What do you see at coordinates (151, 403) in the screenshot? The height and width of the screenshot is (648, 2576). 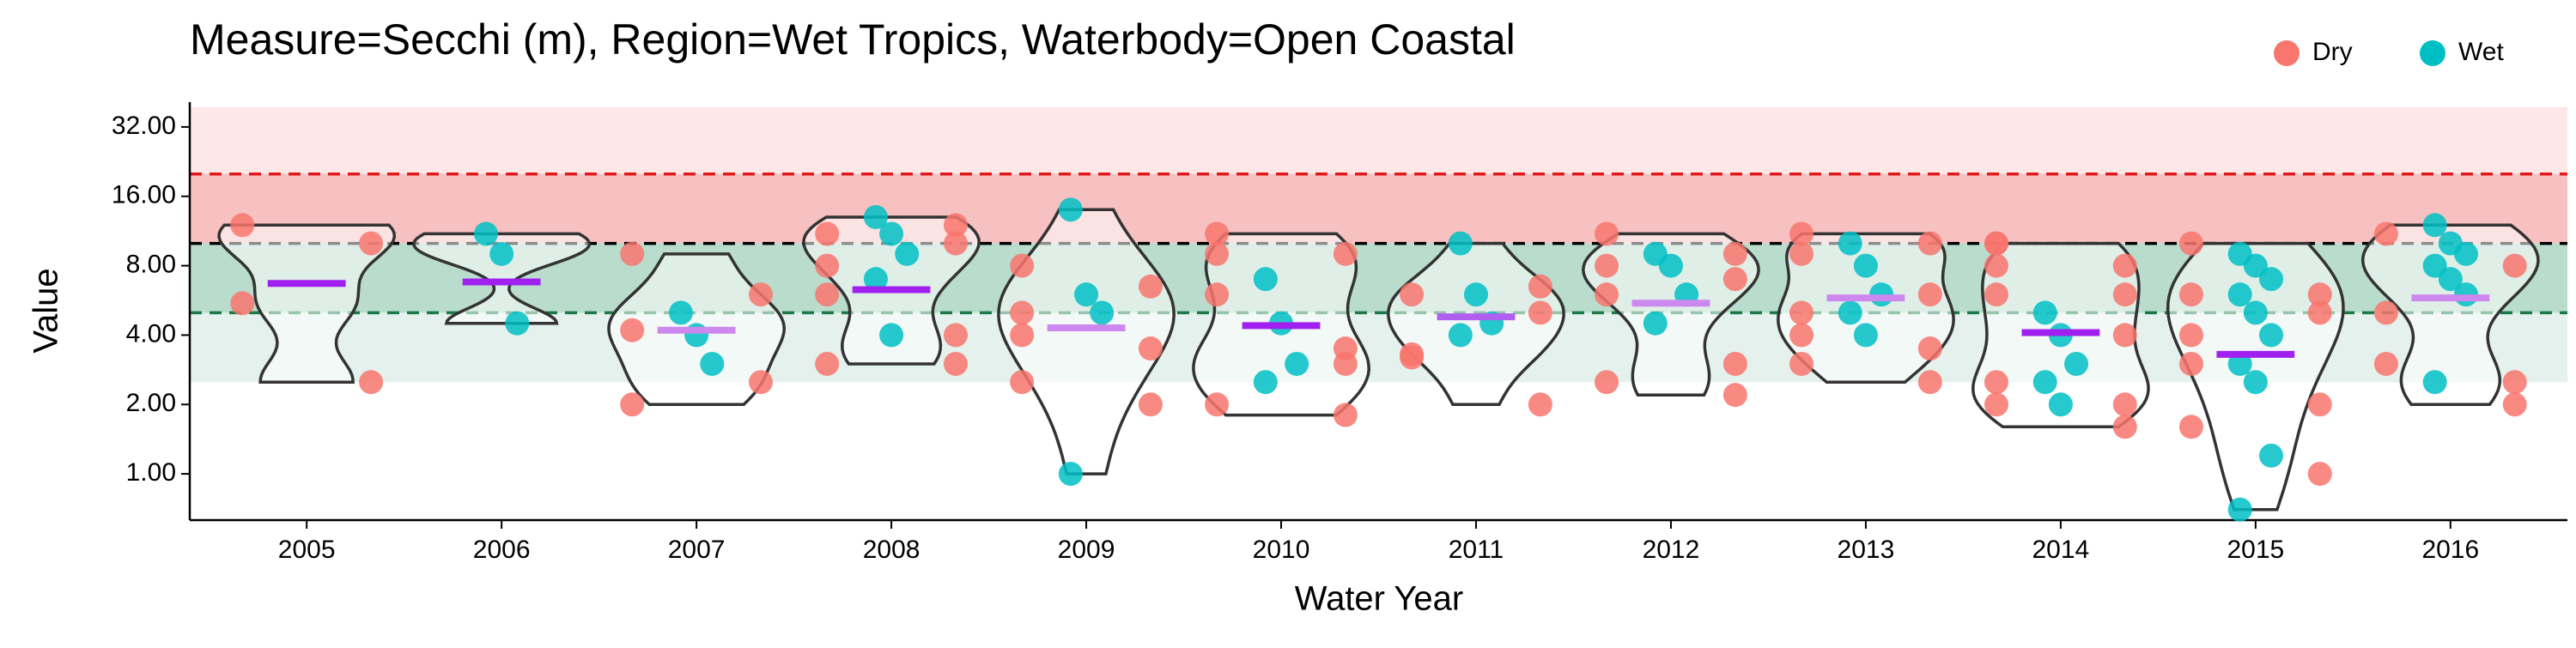 I see `y-tick-label: 2.00` at bounding box center [151, 403].